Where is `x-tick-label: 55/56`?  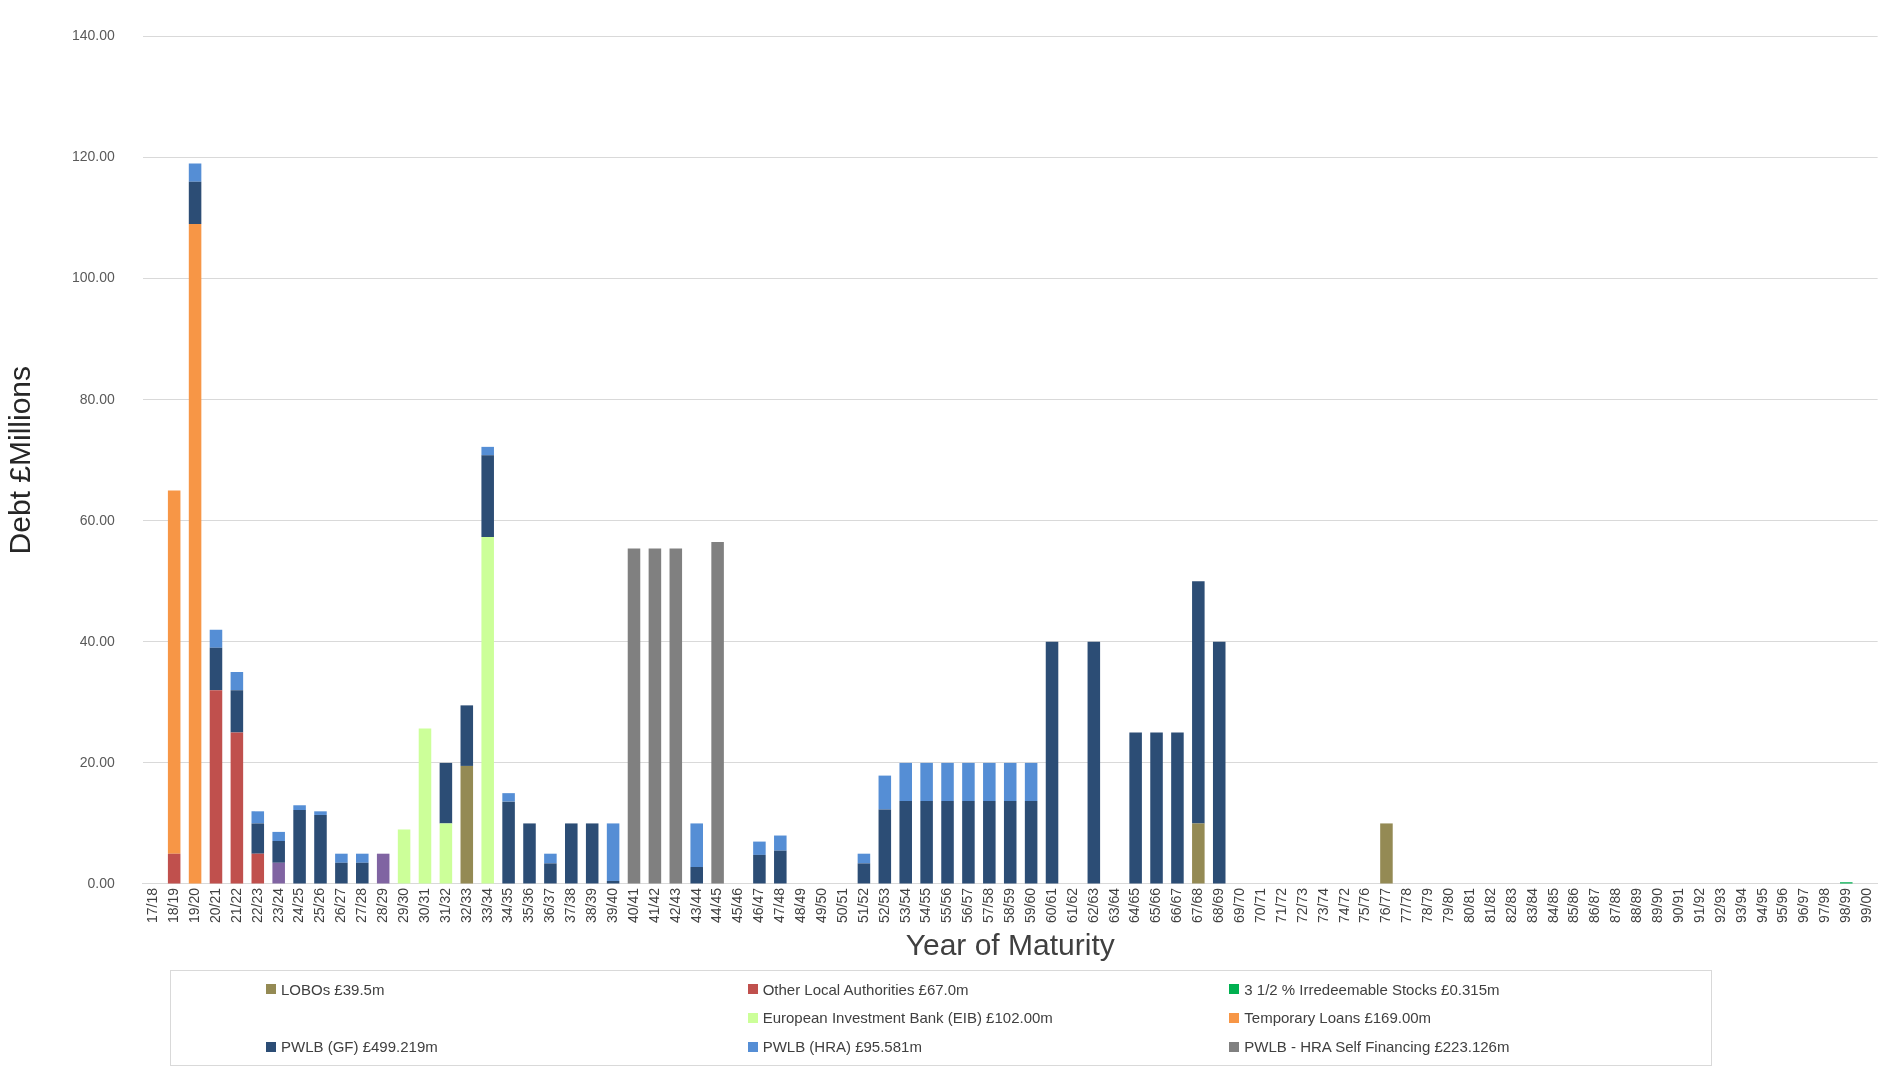
x-tick-label: 55/56 is located at coordinates (946, 905).